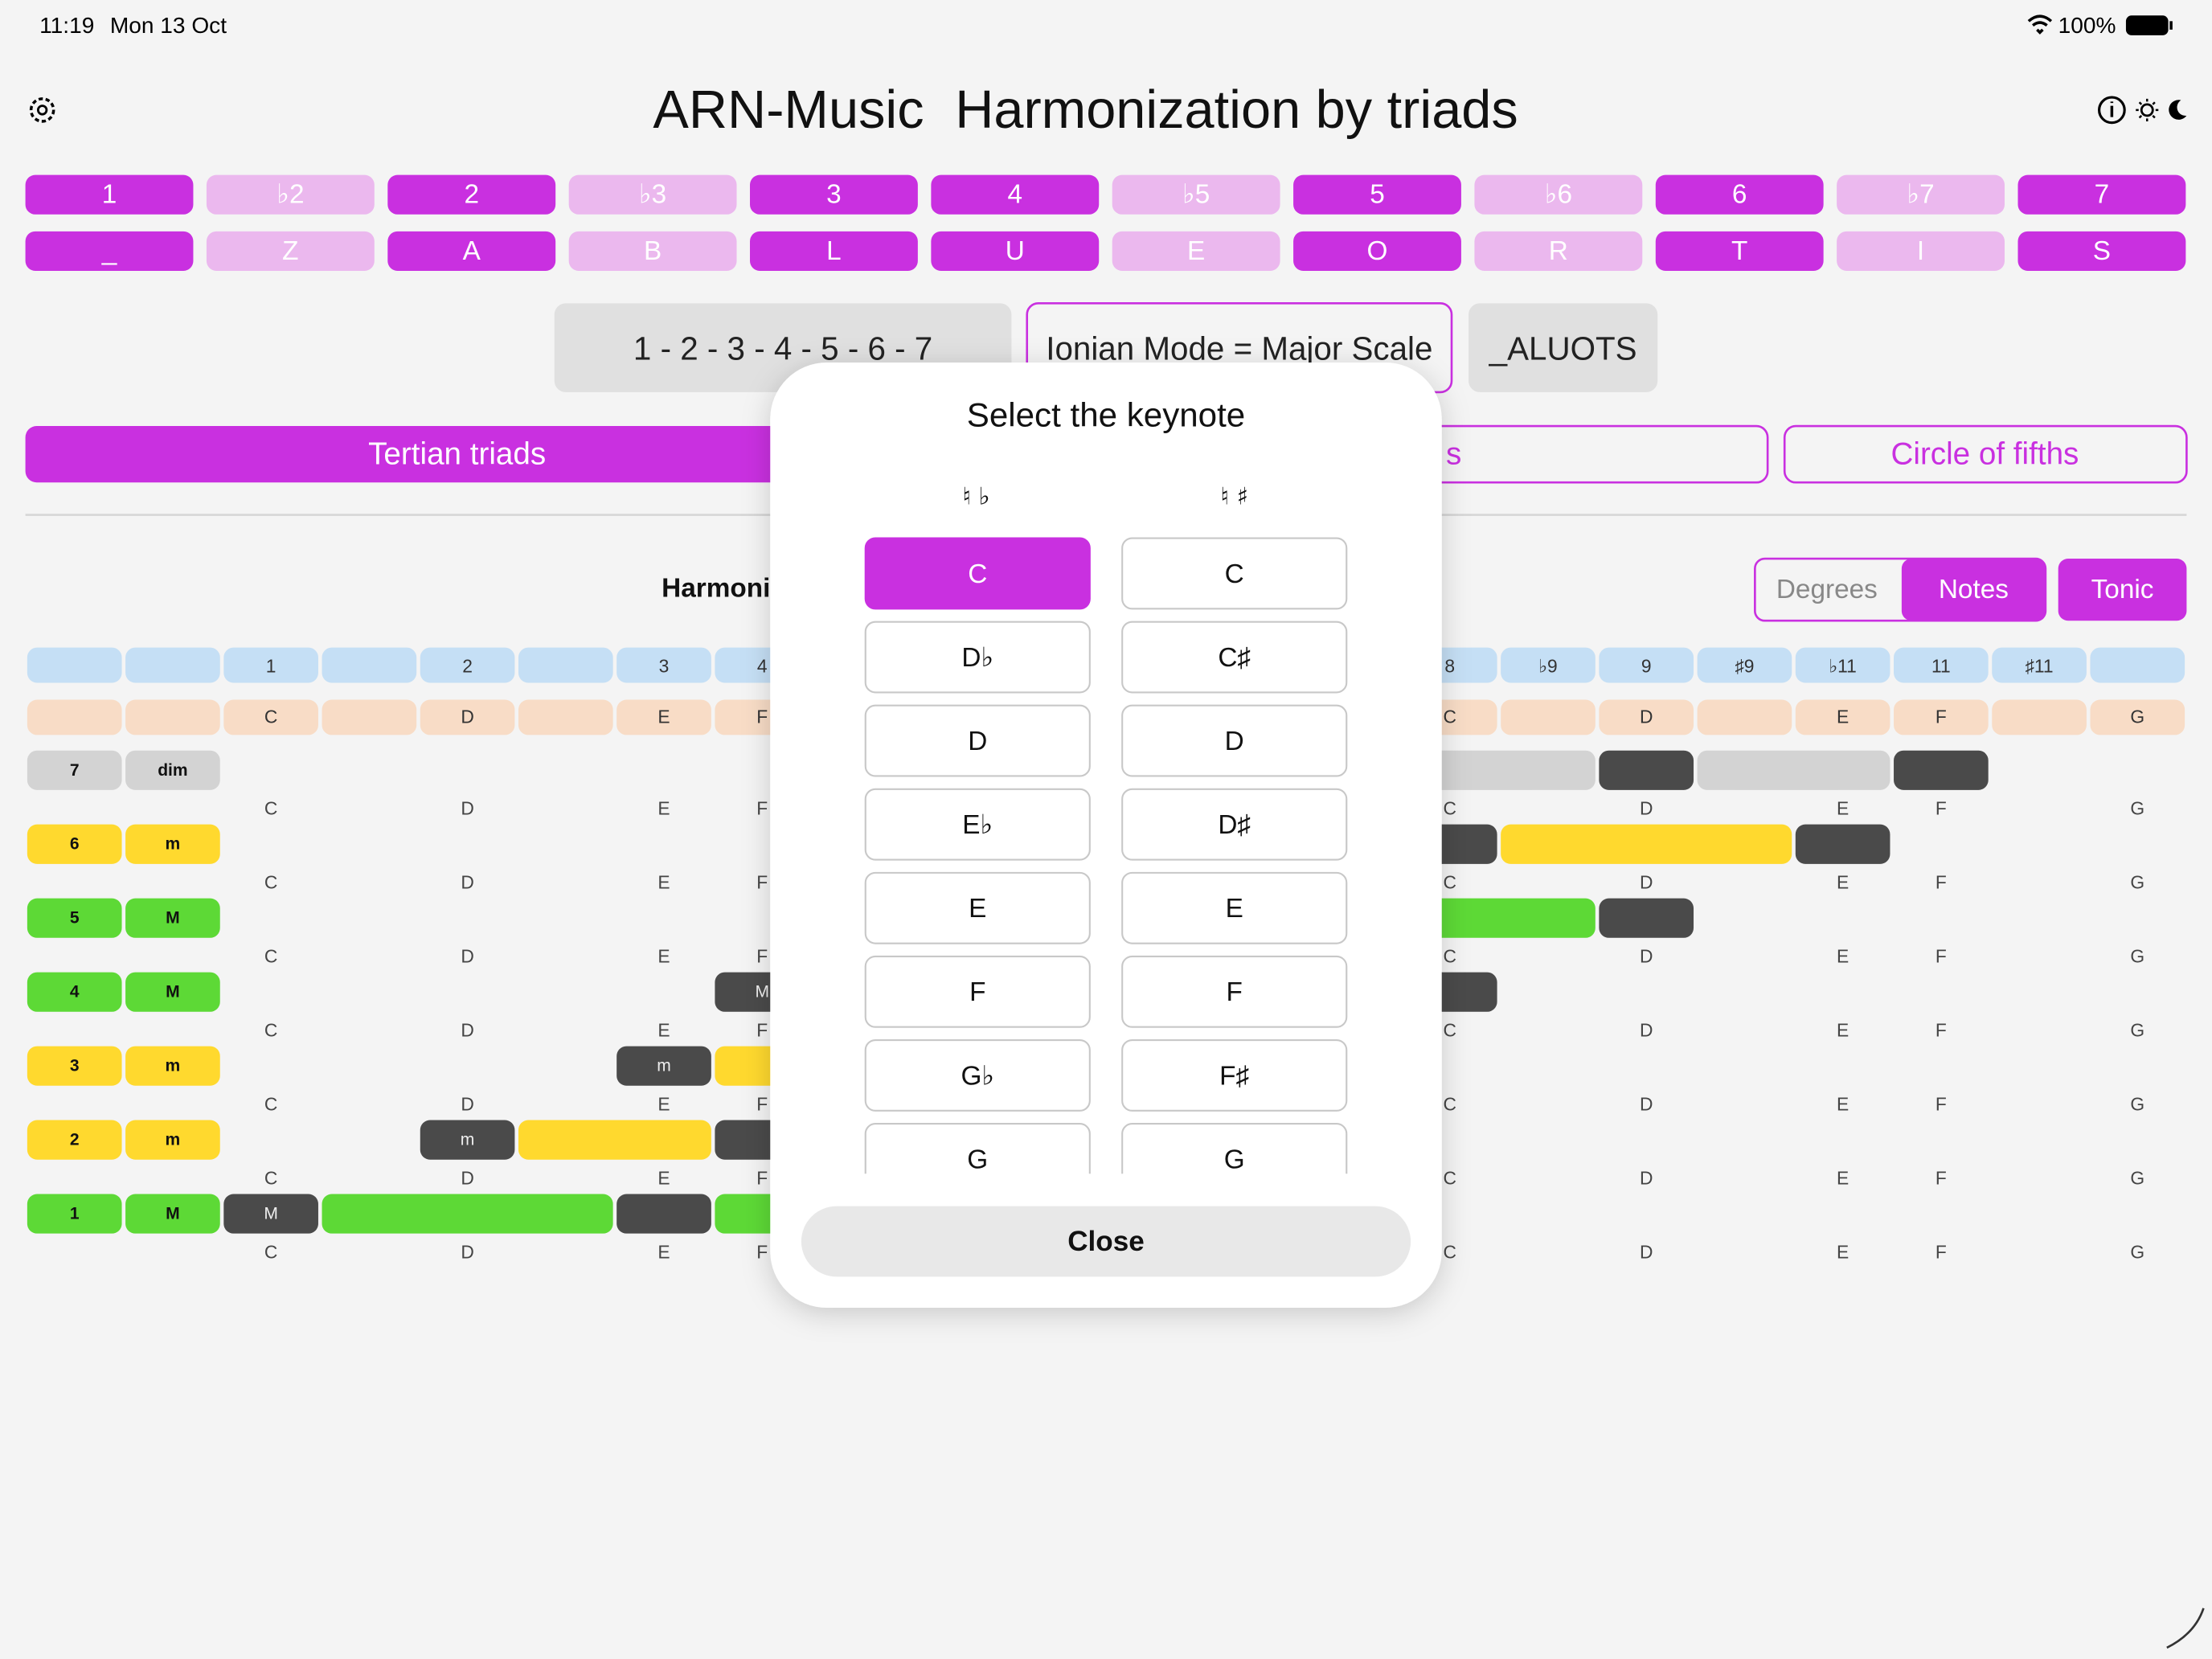 This screenshot has height=1659, width=2212. What do you see at coordinates (290, 194) in the screenshot?
I see `degree-button: ♭2` at bounding box center [290, 194].